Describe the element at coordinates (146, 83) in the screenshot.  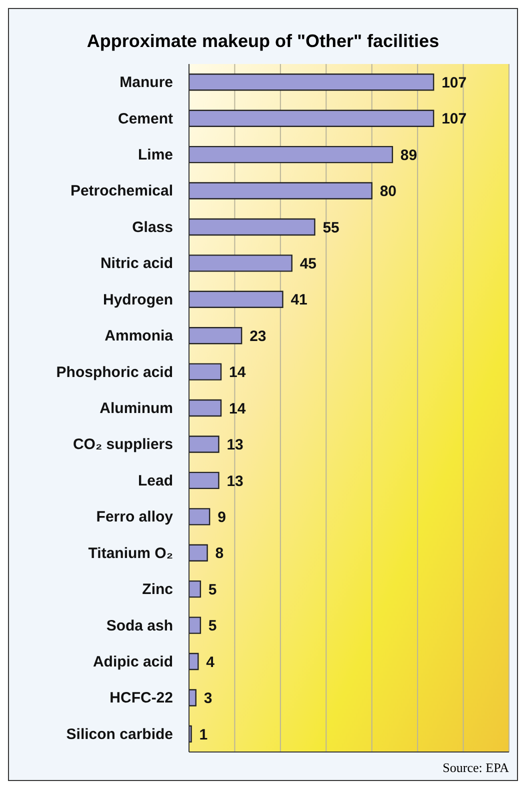
I see `y-tick-label: Manure` at that location.